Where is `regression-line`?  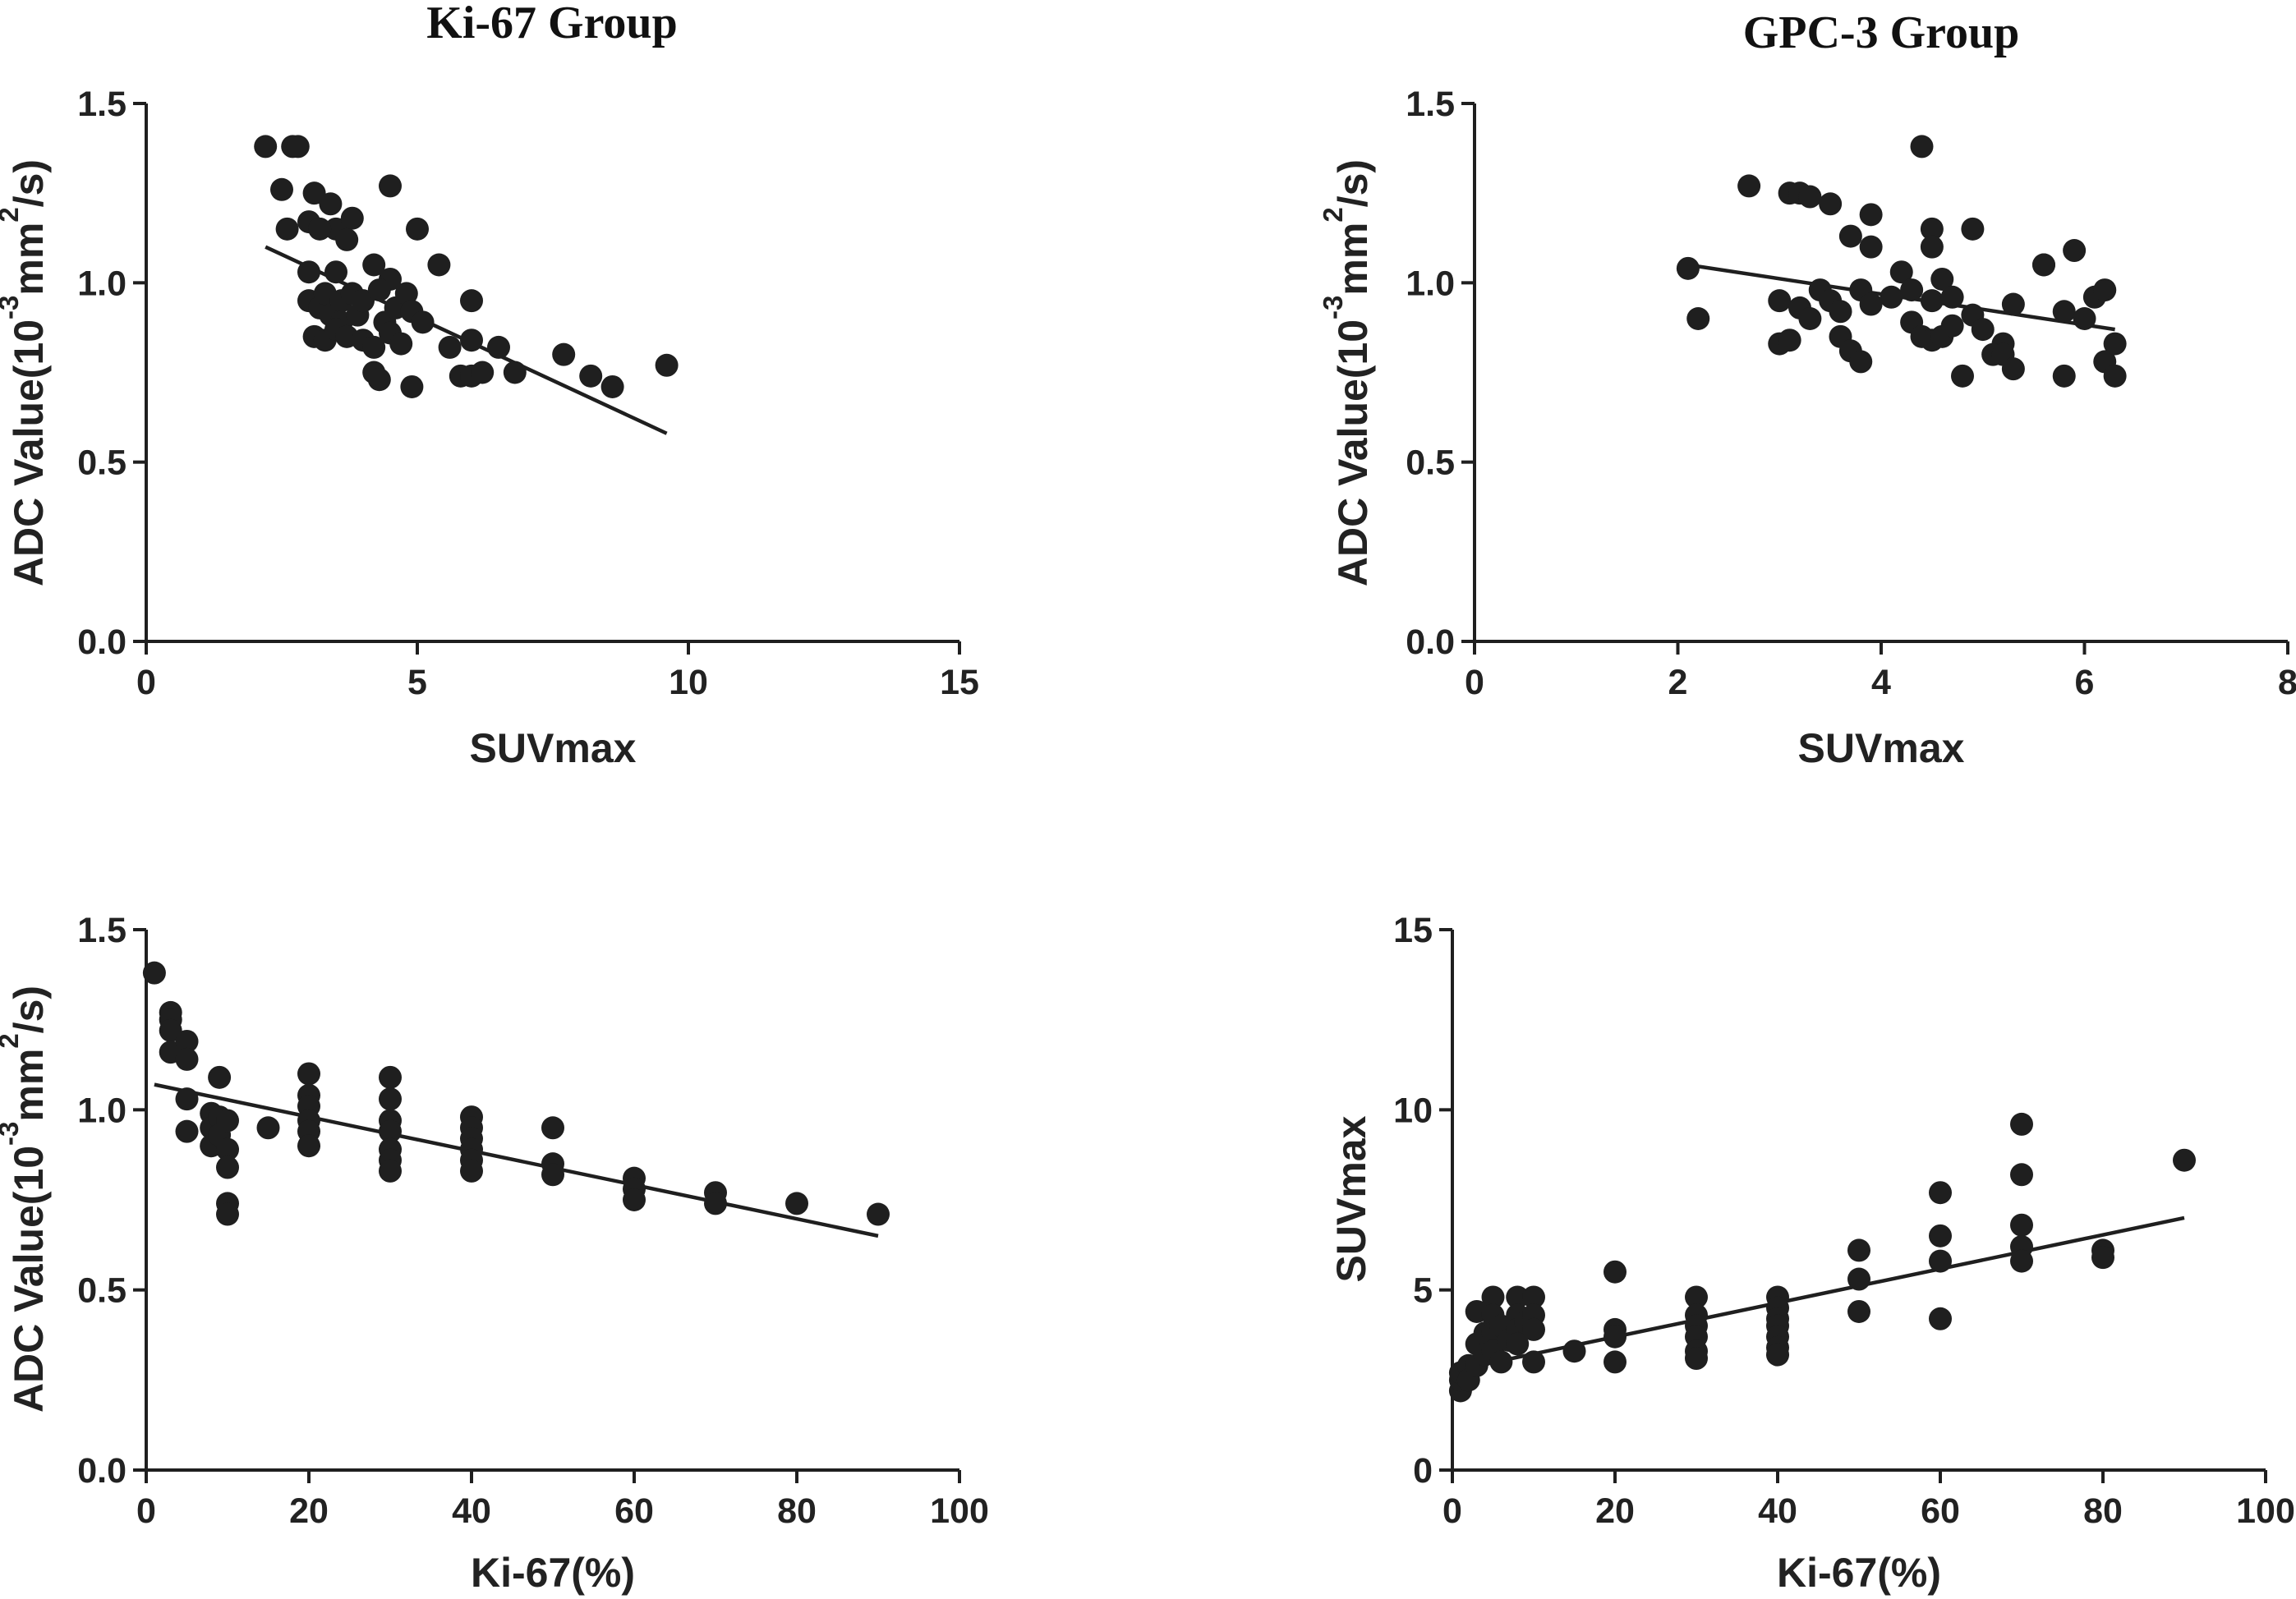 regression-line is located at coordinates (516, 1160).